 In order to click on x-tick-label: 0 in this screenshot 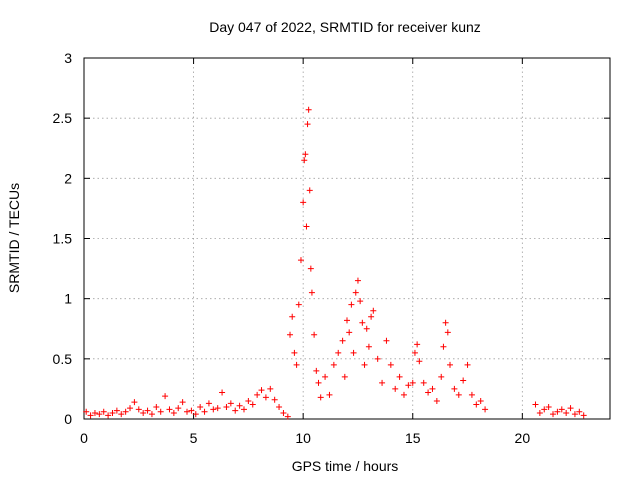, I will do `click(84, 438)`.